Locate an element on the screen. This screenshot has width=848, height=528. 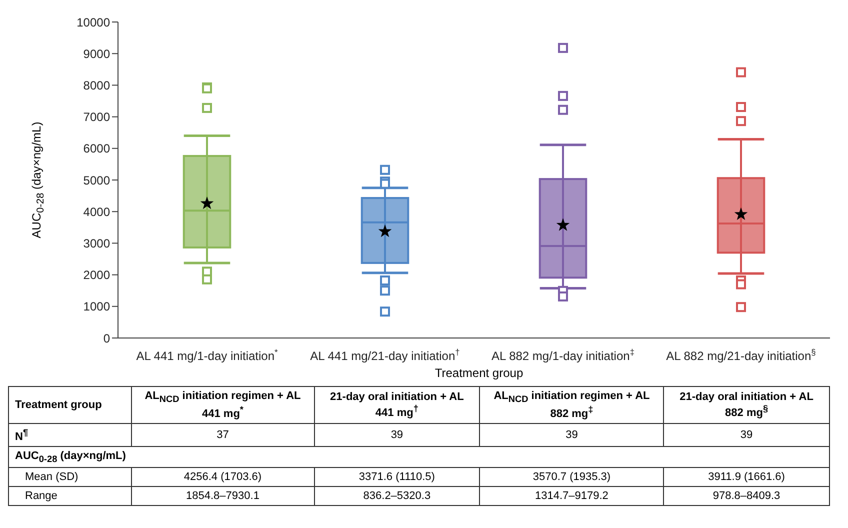
x-tick-label: AL 882 mg/21-day initiation$^{§}$ is located at coordinates (741, 355).